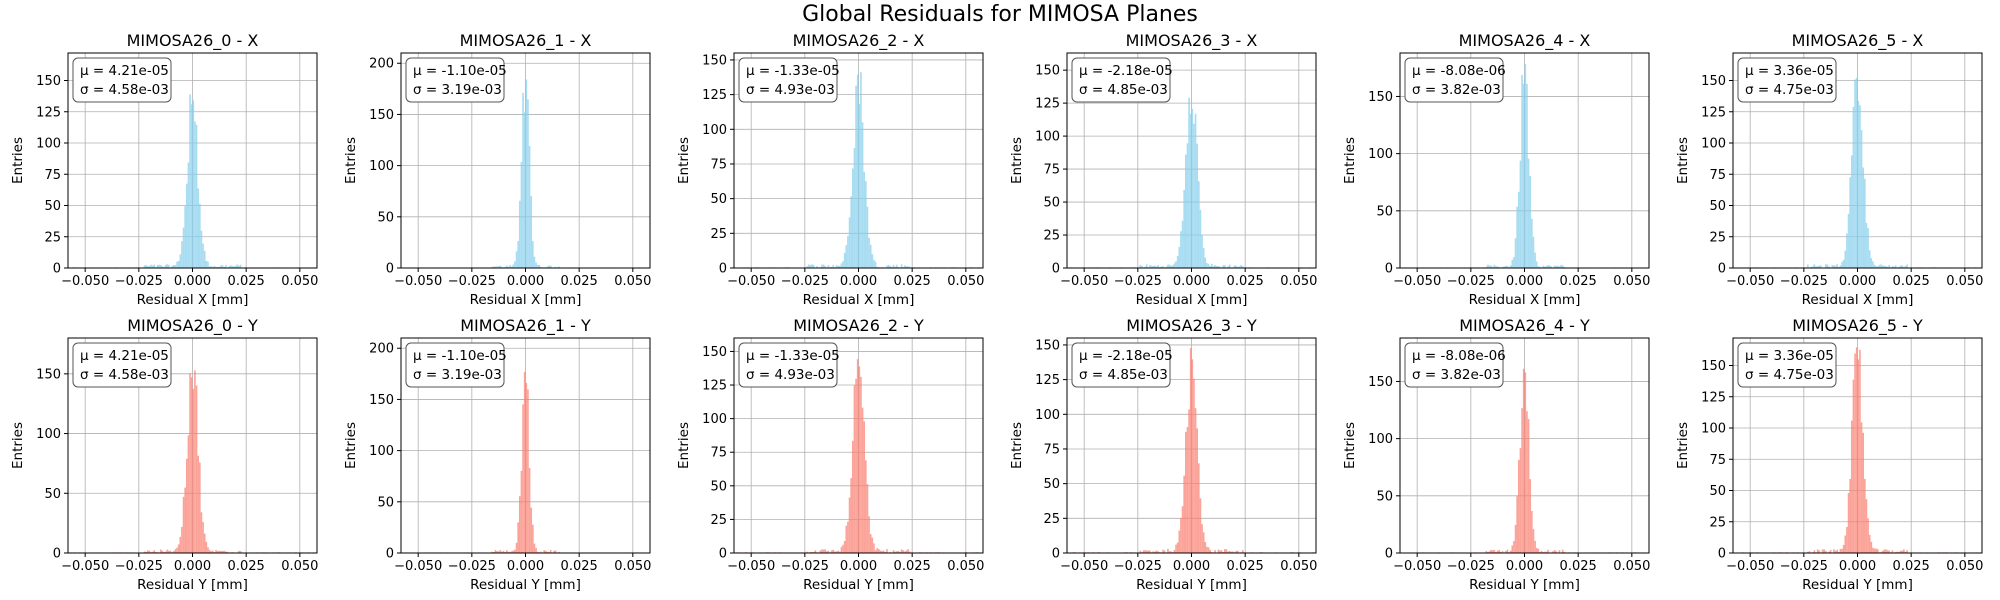  Describe the element at coordinates (718, 199) in the screenshot. I see `panel-2-ytick-label-2: 50` at that location.